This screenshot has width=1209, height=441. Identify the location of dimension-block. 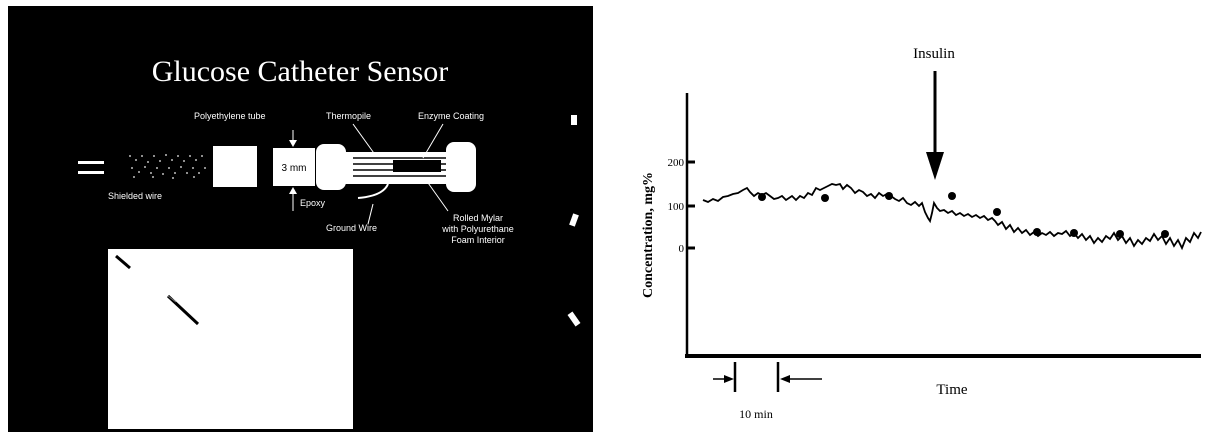
(294, 167).